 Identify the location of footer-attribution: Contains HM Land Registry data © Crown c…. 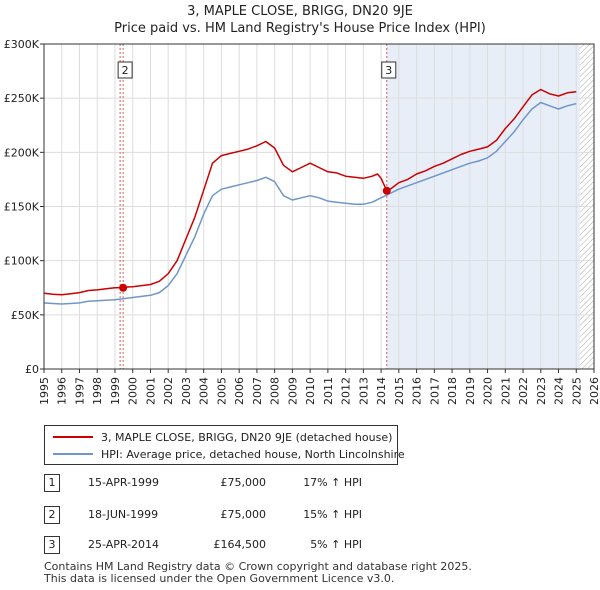
(258, 573).